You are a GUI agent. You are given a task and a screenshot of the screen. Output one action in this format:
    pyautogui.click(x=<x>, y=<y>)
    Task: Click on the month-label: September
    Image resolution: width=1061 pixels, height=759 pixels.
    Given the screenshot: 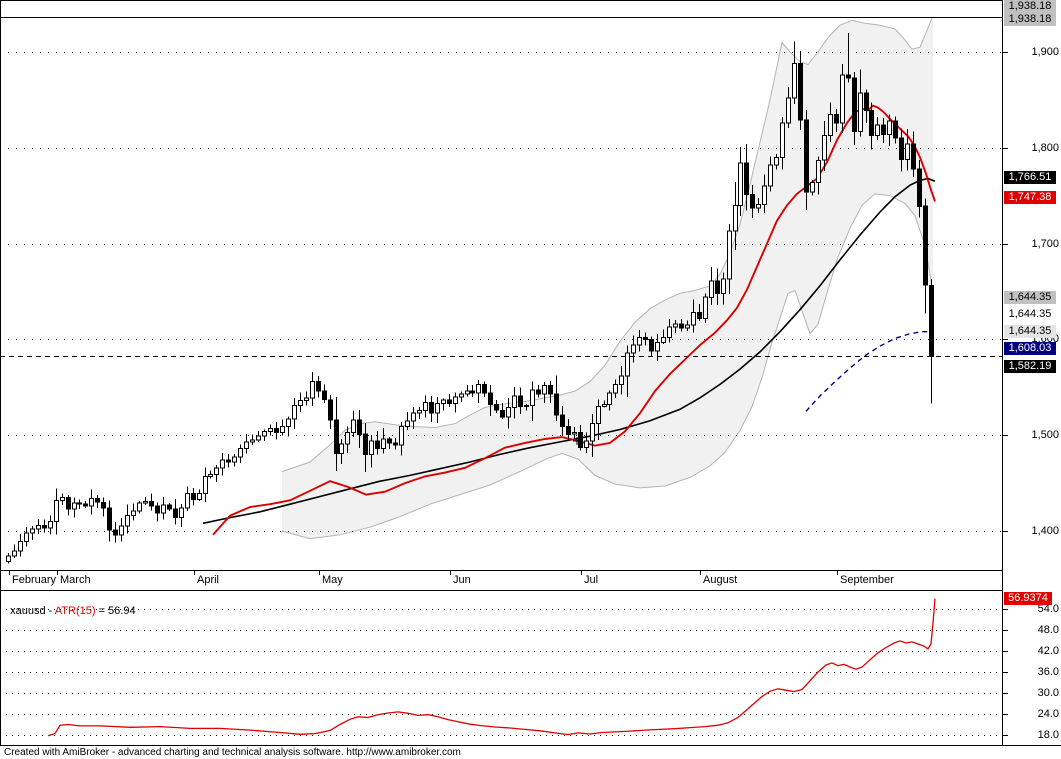 What is the action you would take?
    pyautogui.click(x=867, y=580)
    